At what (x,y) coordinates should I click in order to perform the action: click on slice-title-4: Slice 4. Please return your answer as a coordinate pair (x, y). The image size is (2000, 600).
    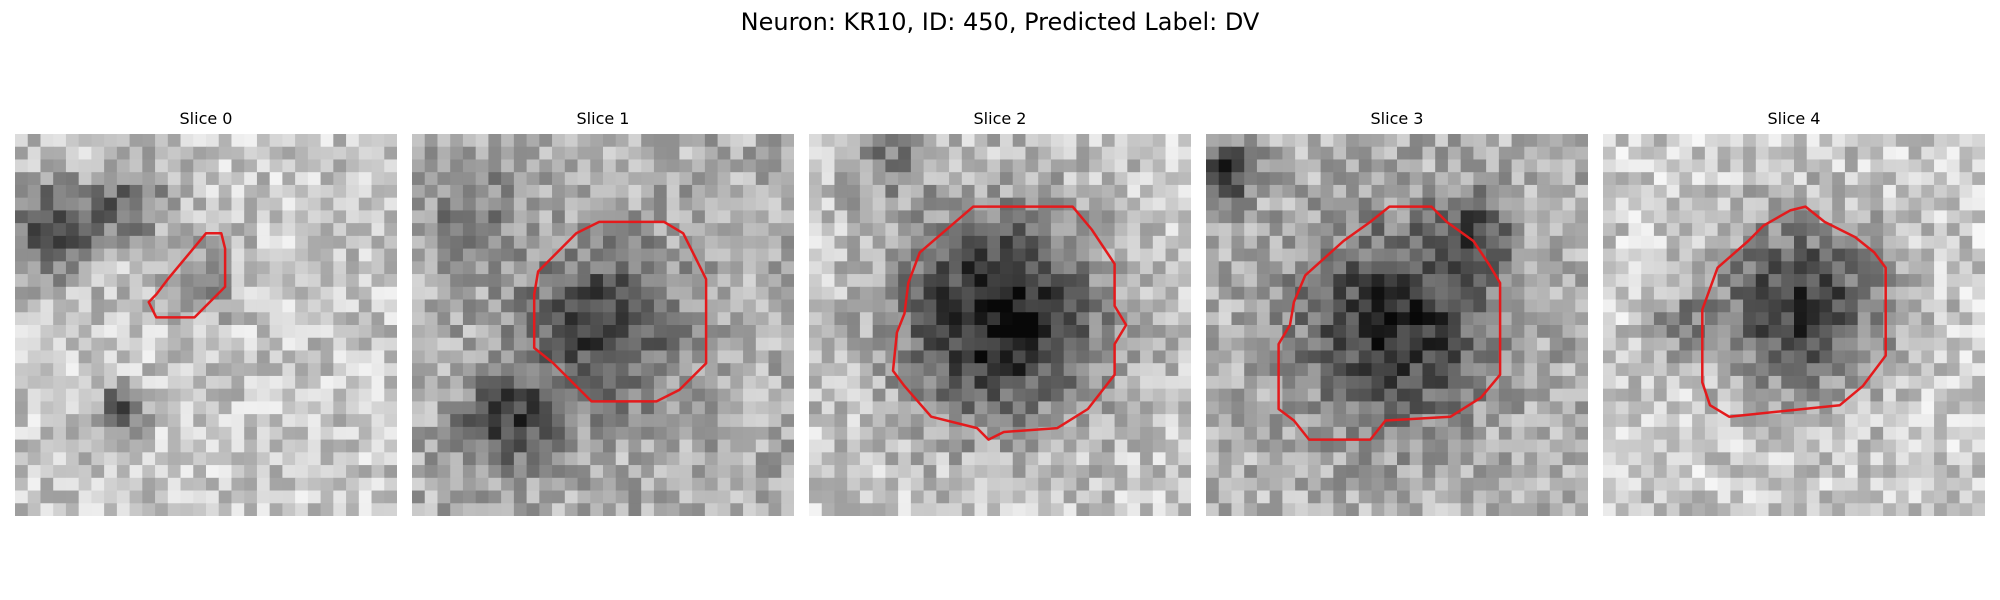
    Looking at the image, I should click on (1794, 118).